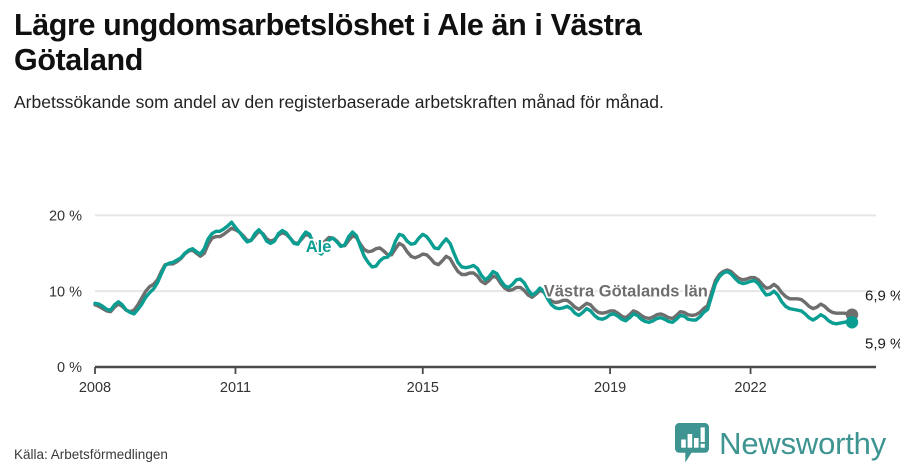 The width and height of the screenshot is (900, 474). Describe the element at coordinates (95, 388) in the screenshot. I see `x-axis-tick-label: 2008` at that location.